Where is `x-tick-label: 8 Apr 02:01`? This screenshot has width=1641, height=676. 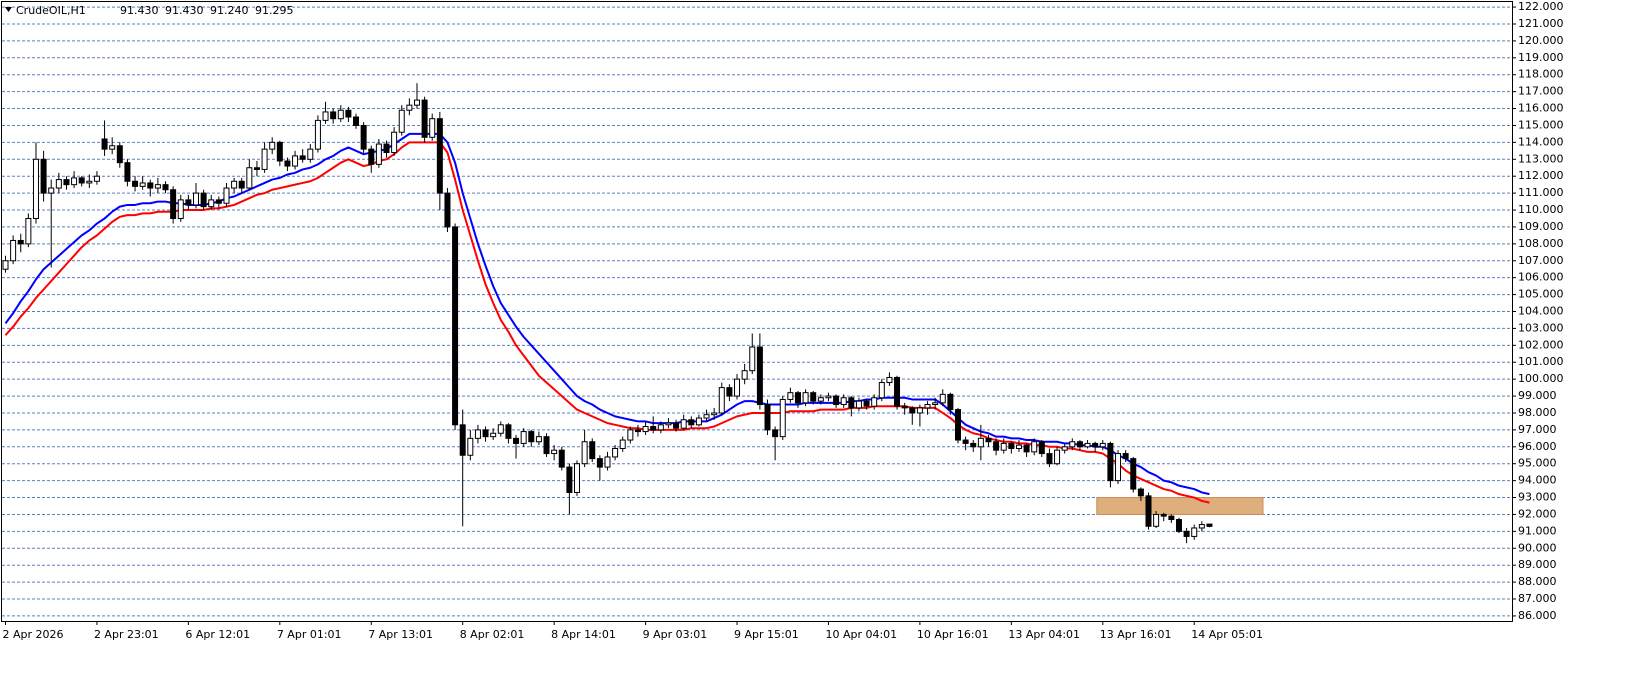 x-tick-label: 8 Apr 02:01 is located at coordinates (492, 634).